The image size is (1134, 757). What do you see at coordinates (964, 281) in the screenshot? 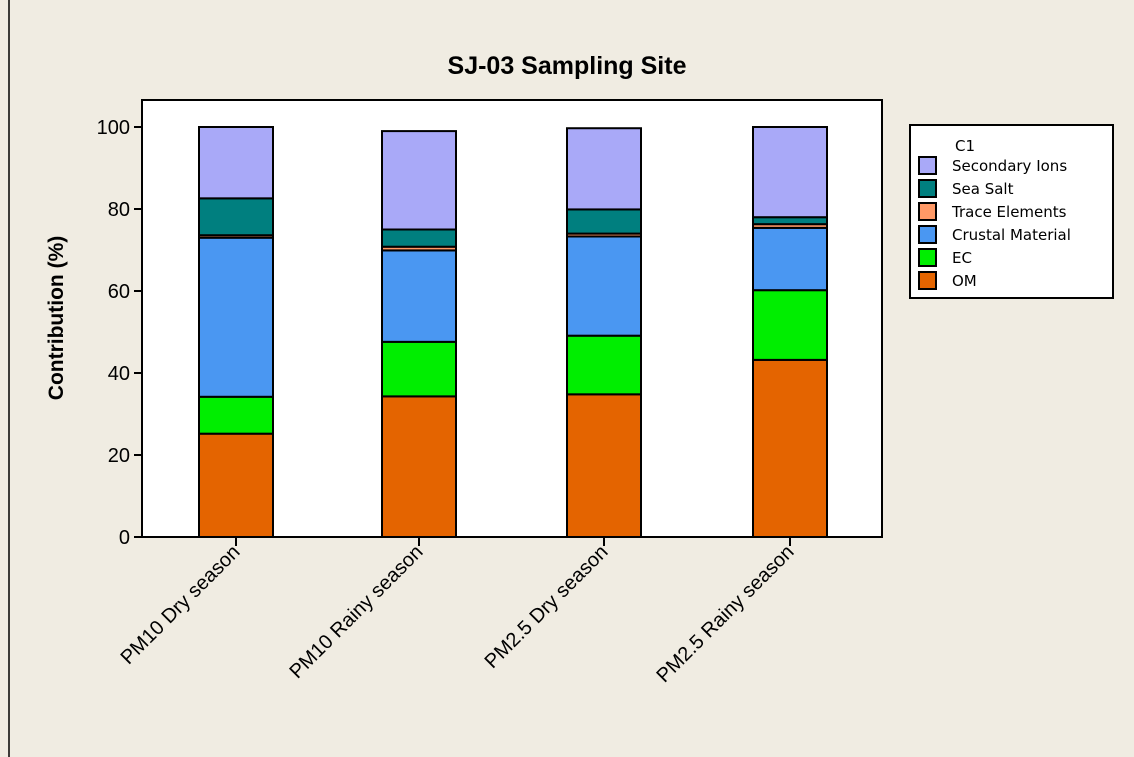
I see `legend-label: OM` at bounding box center [964, 281].